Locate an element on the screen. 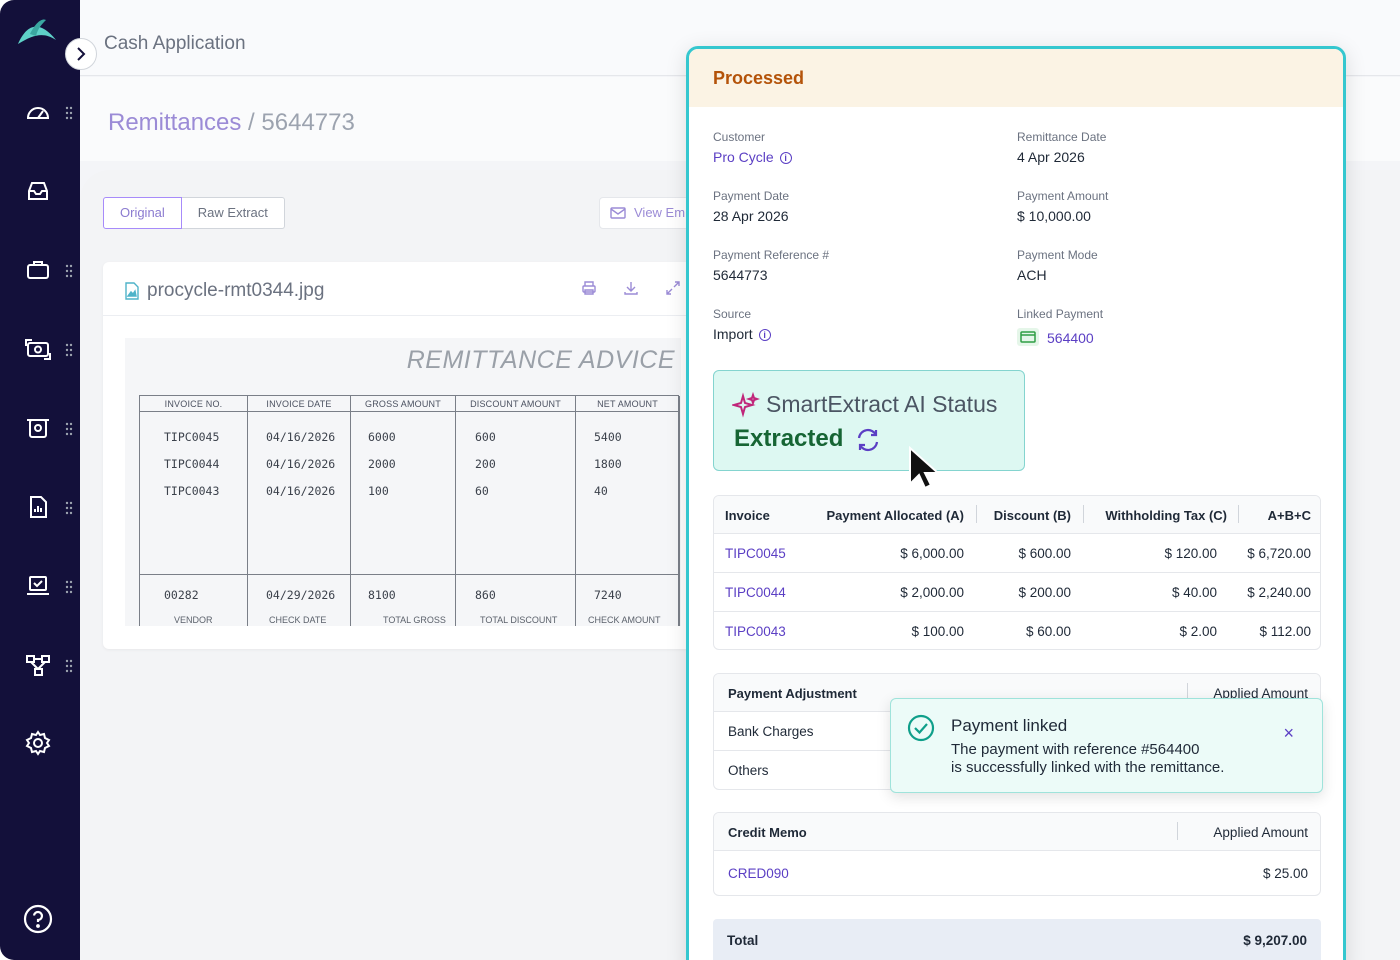 The height and width of the screenshot is (960, 1400). column-header: Credit Memo is located at coordinates (767, 832).